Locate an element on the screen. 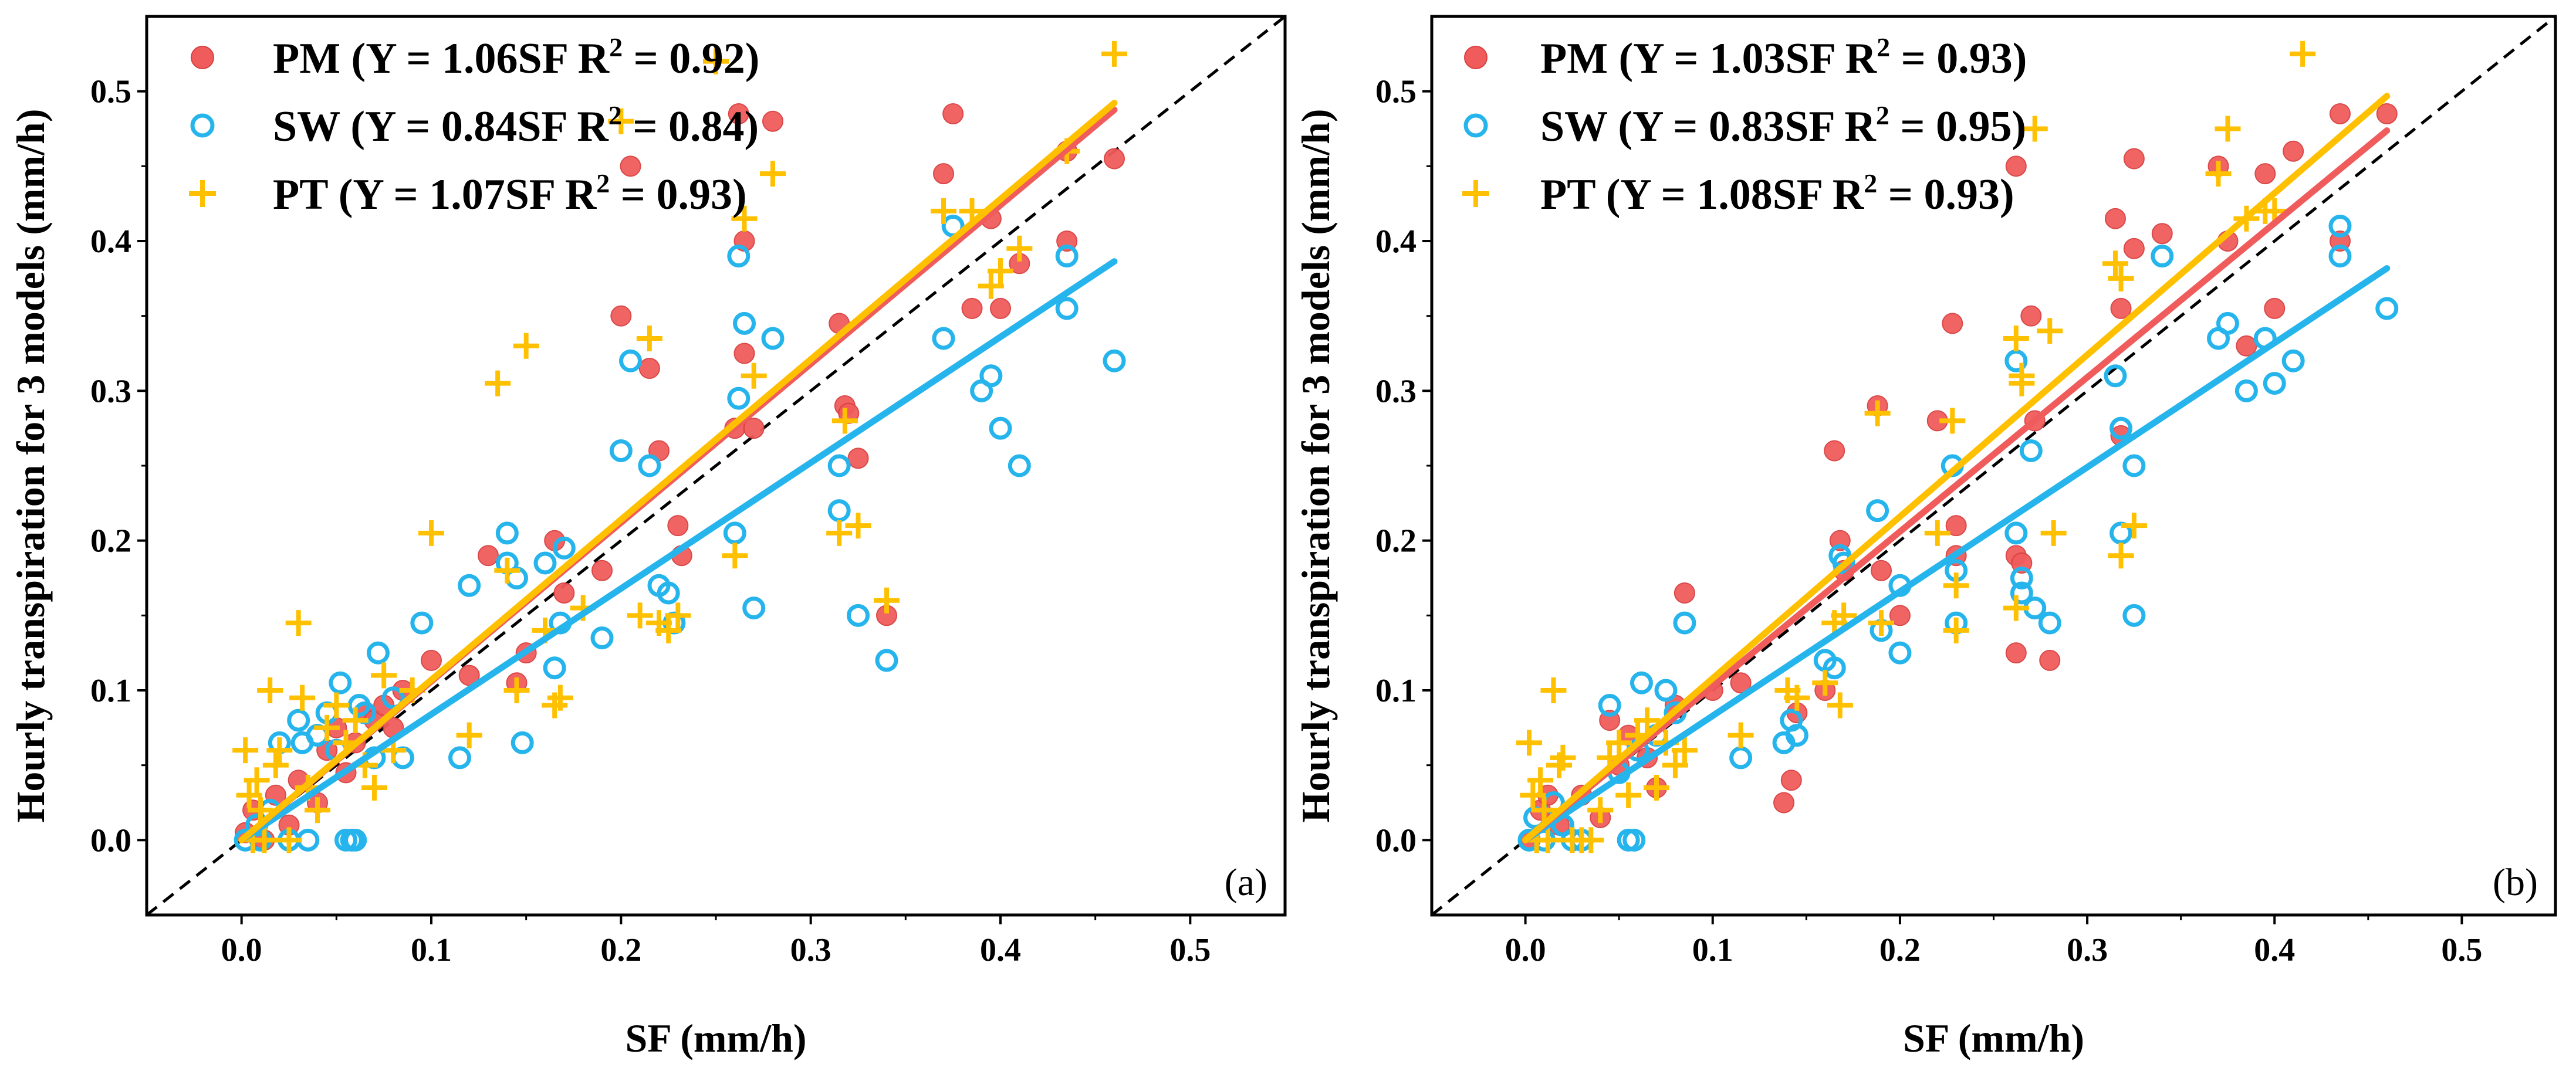 Image resolution: width=2576 pixels, height=1071 pixels. legend-pm-marker is located at coordinates (1476, 57).